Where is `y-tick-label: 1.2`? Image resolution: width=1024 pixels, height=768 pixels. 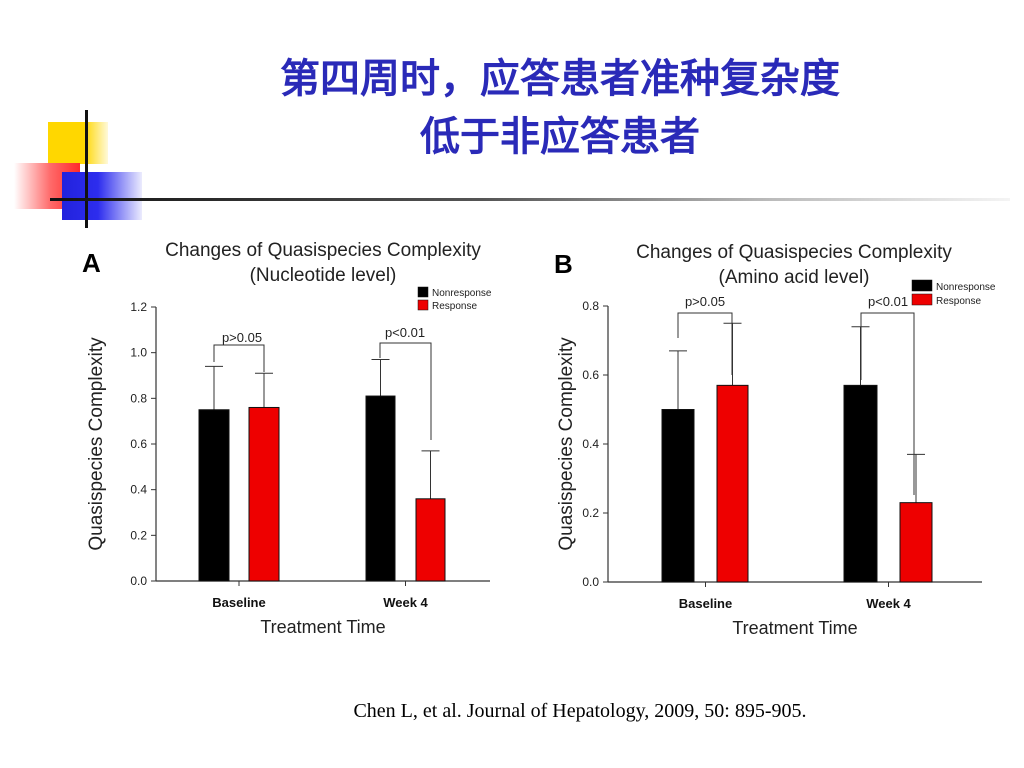 y-tick-label: 1.2 is located at coordinates (138, 307).